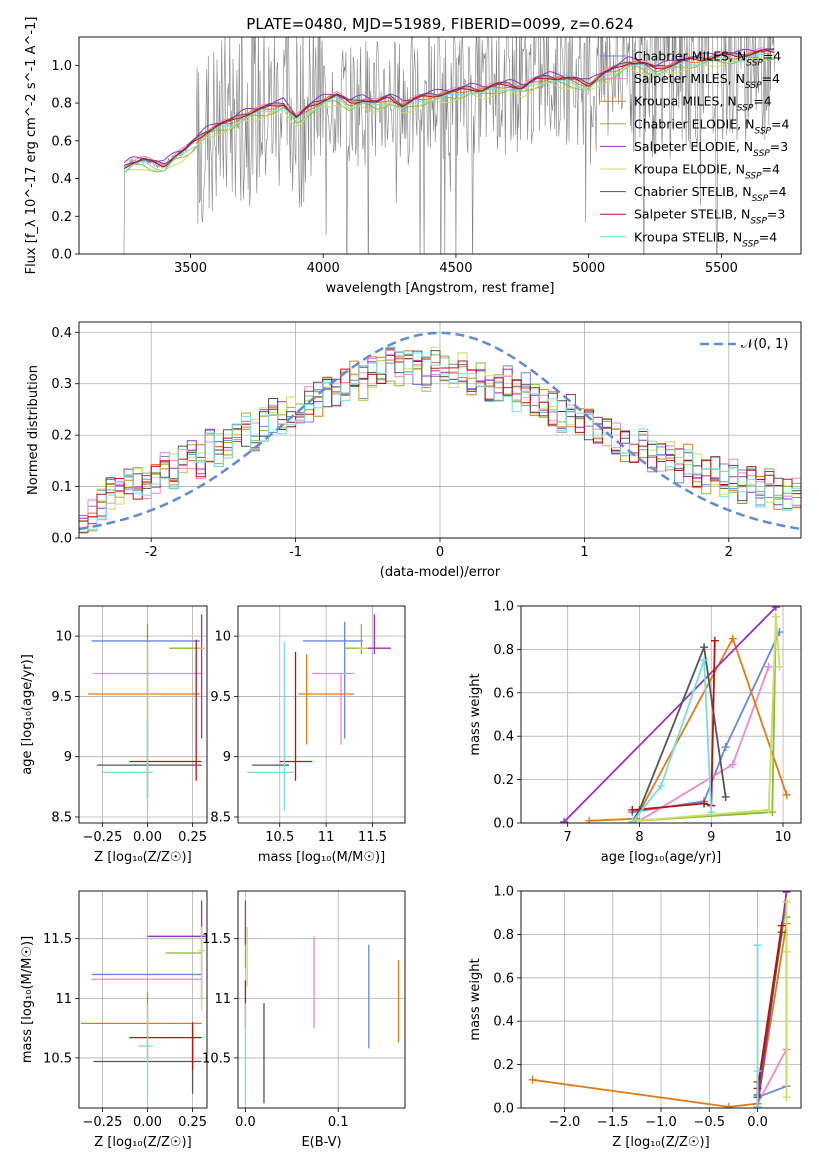 This screenshot has height=1170, width=819. What do you see at coordinates (190, 268) in the screenshot?
I see `x-tick-label: 3500` at bounding box center [190, 268].